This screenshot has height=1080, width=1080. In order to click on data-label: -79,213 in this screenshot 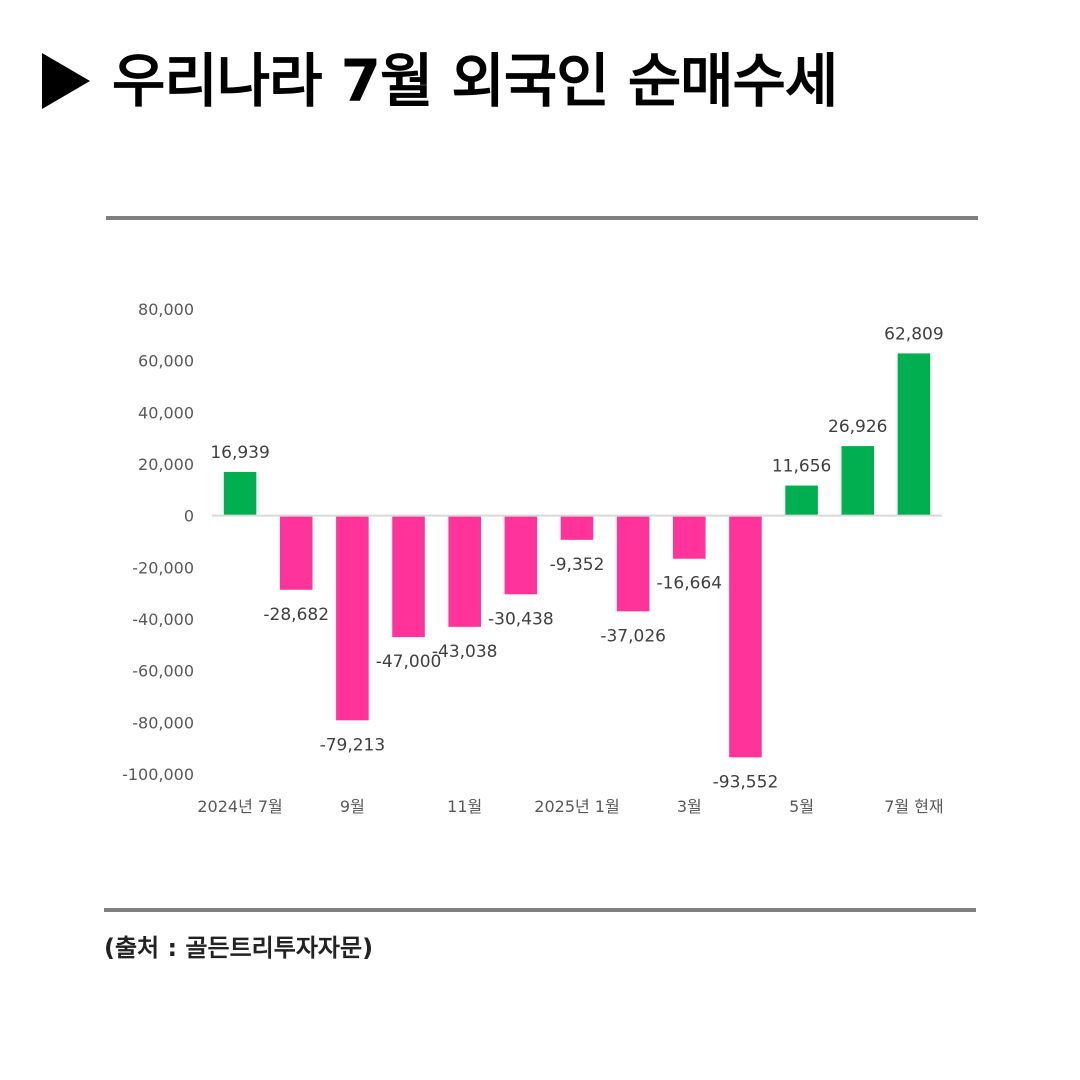, I will do `click(353, 745)`.